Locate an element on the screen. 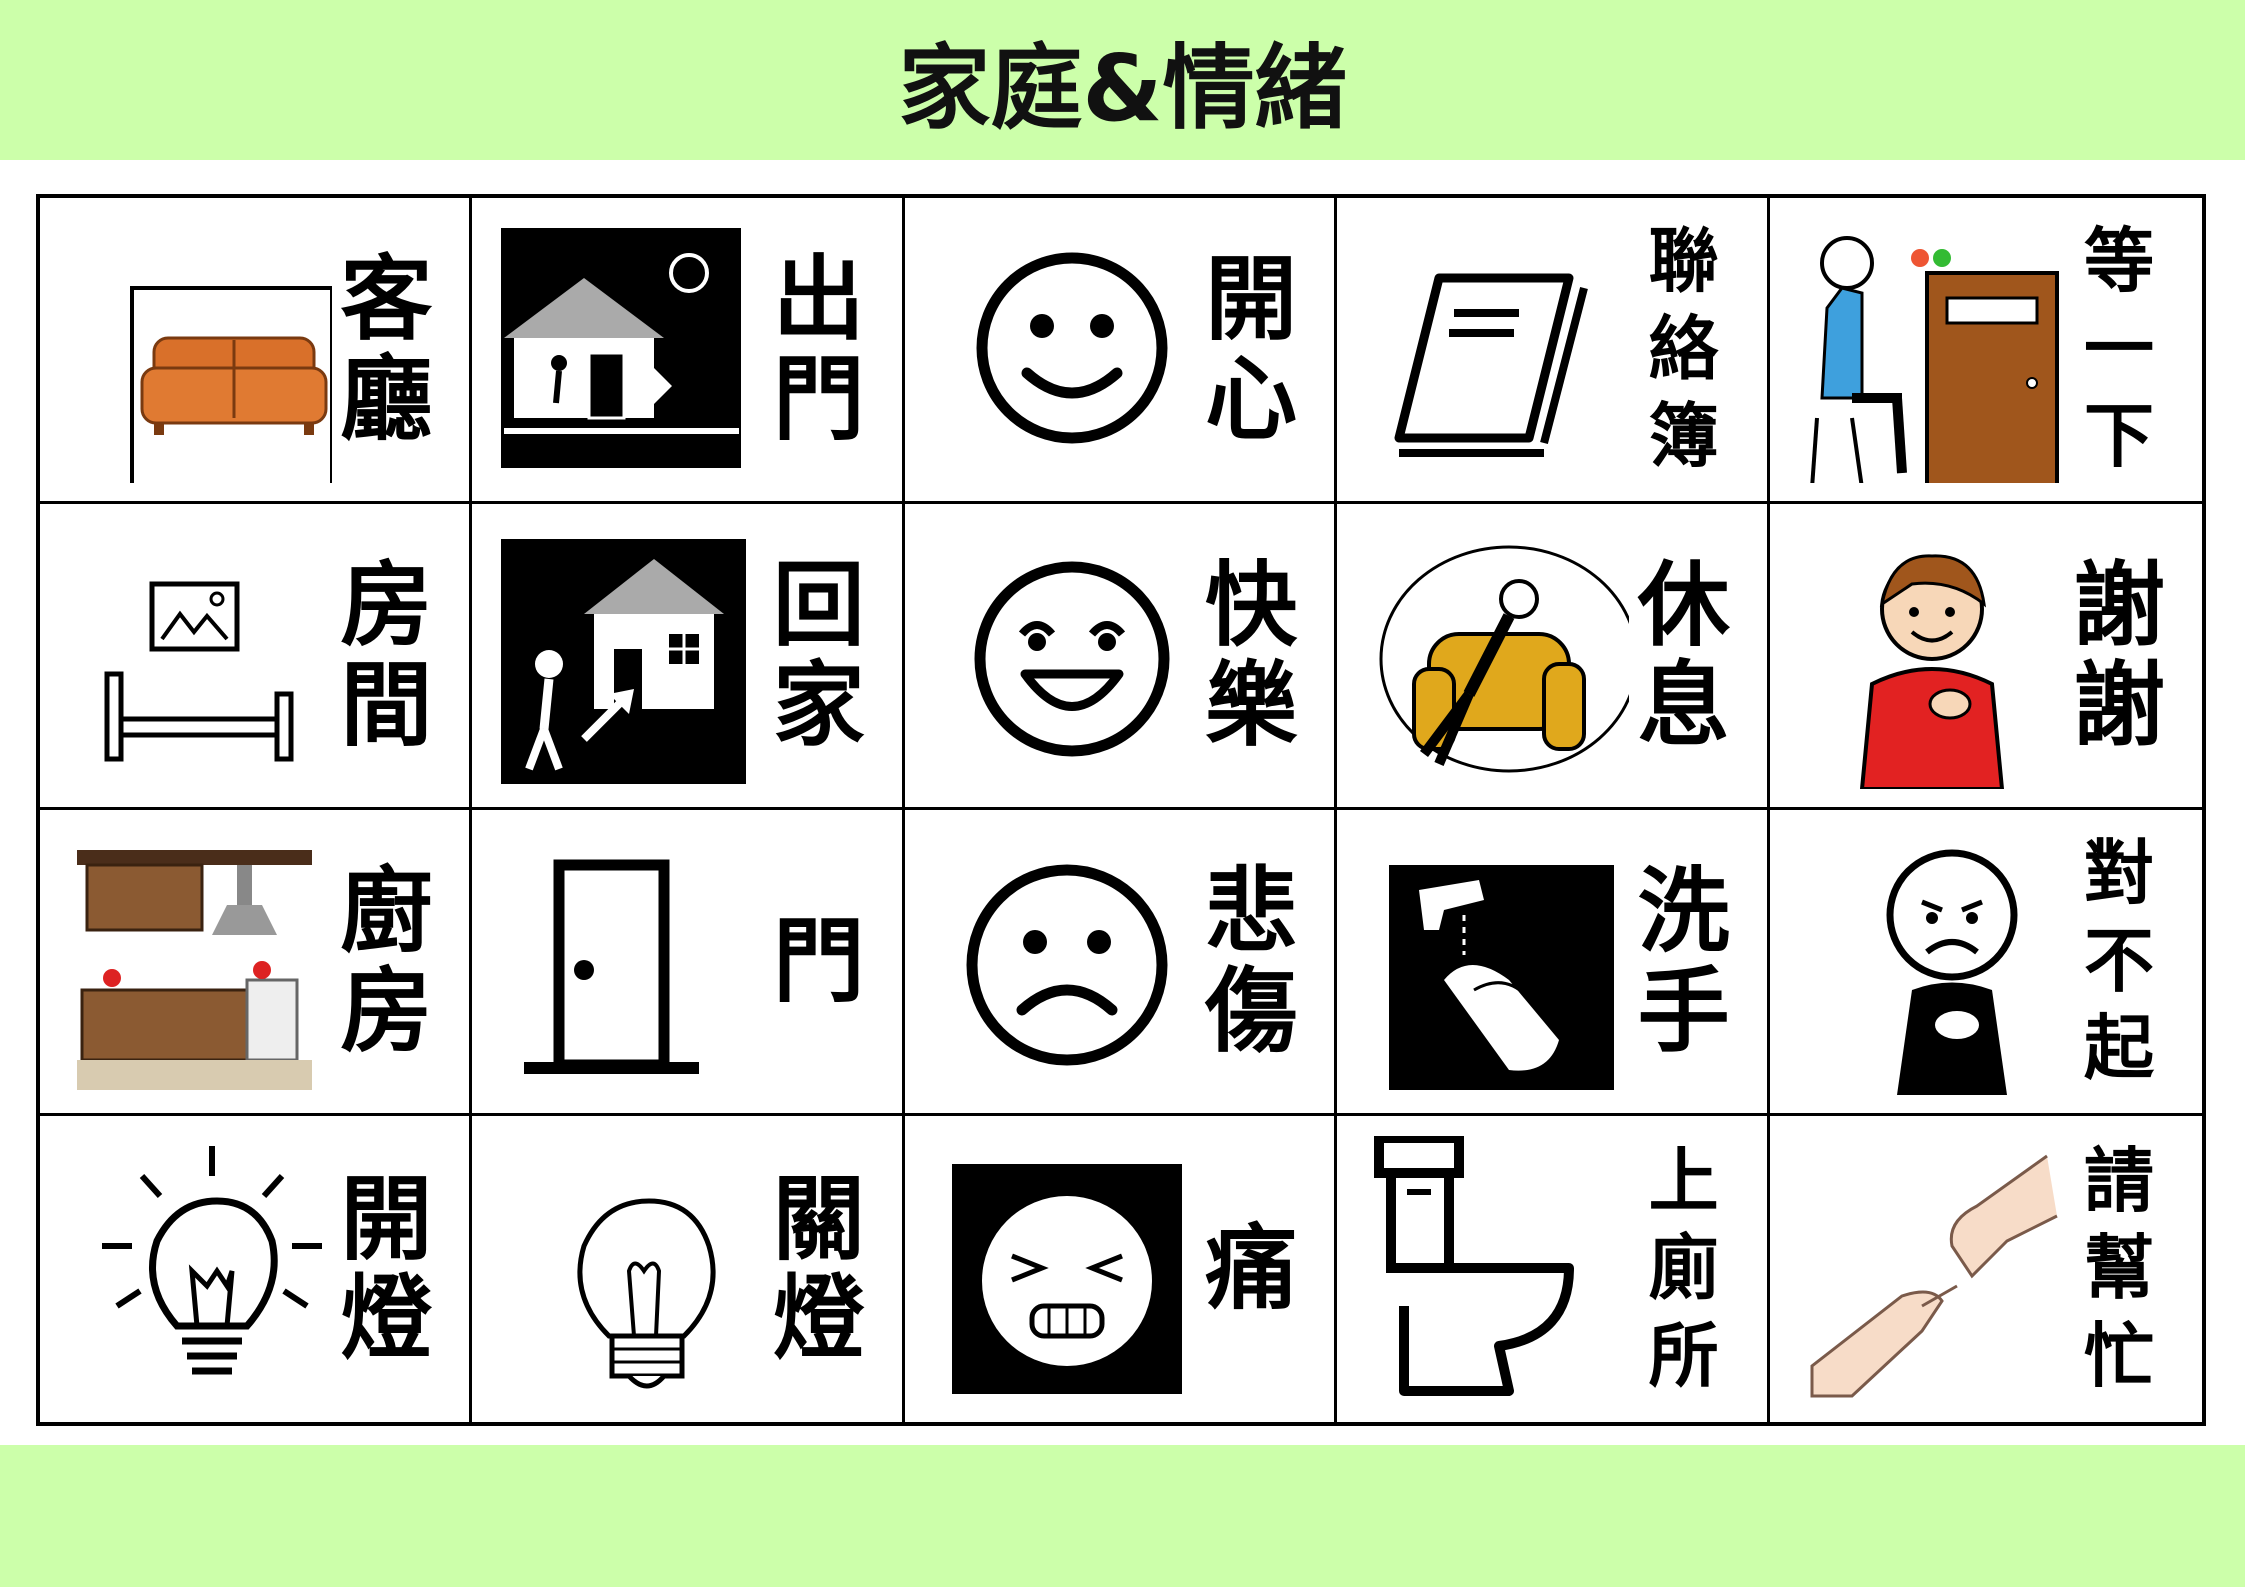 The height and width of the screenshot is (1587, 2245). card-label: 客 廳 is located at coordinates (386, 349).